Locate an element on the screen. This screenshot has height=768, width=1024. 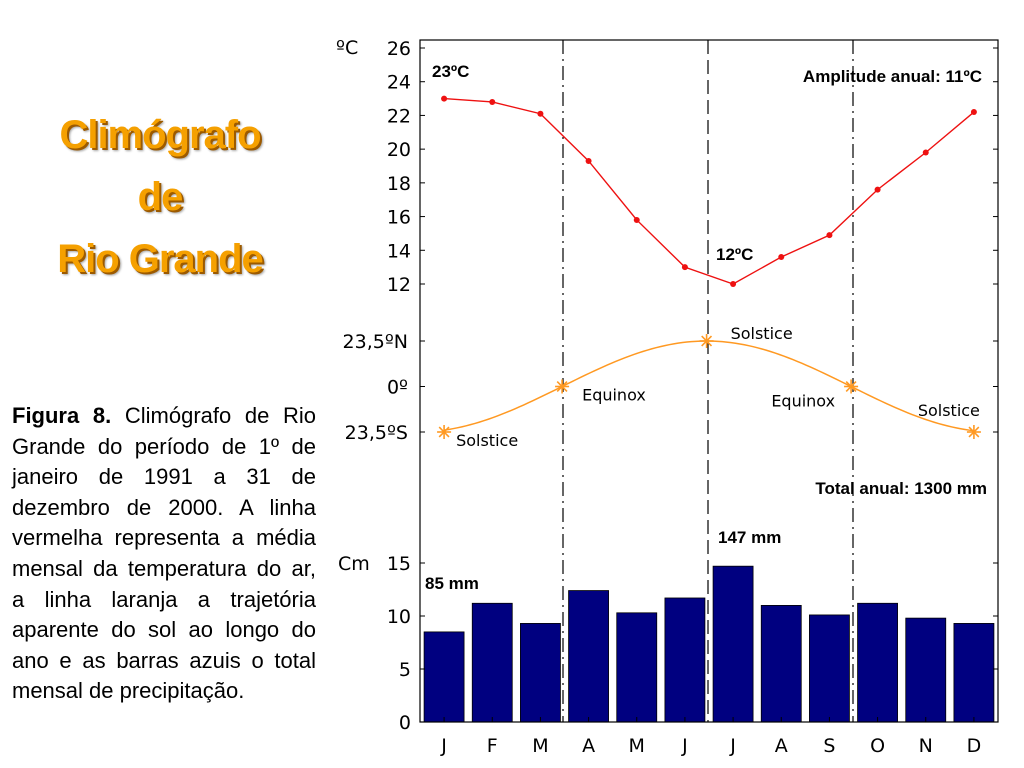
title-line-1: Climógrafo is located at coordinates (160, 135).